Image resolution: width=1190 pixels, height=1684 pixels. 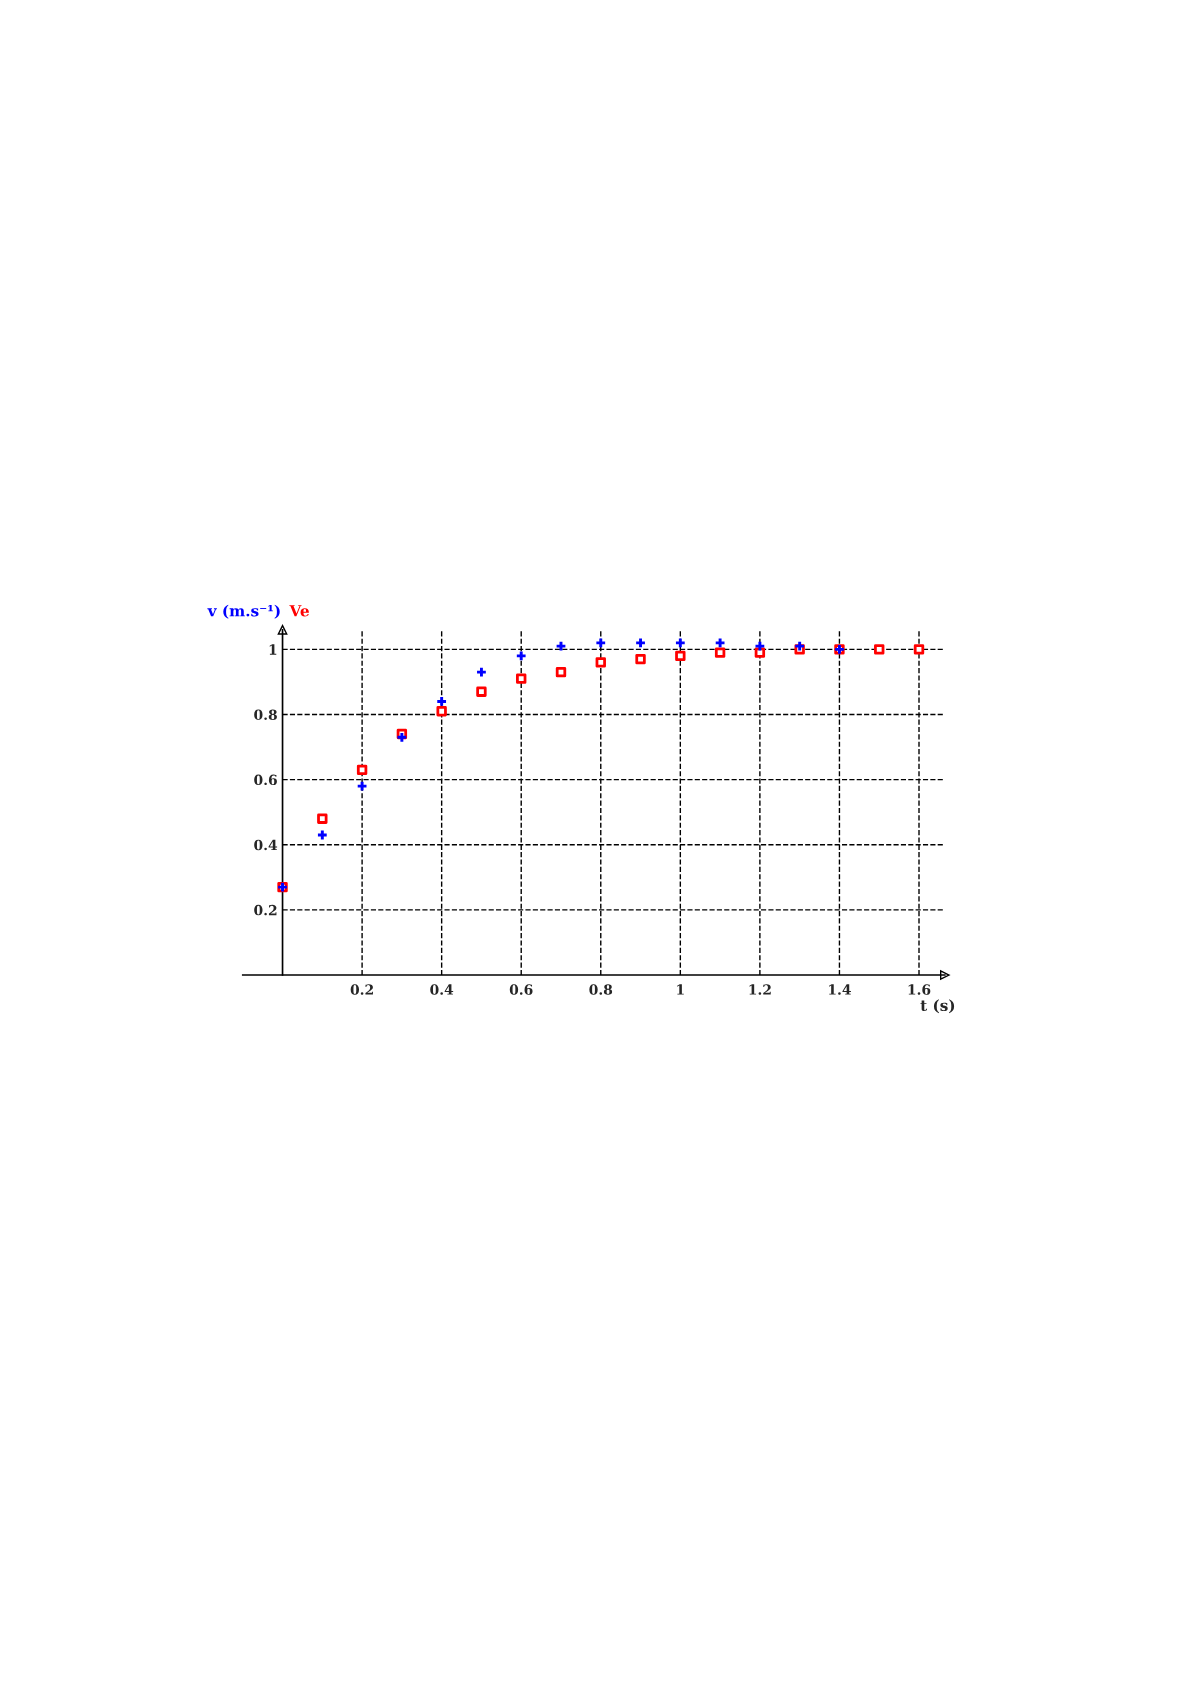 What do you see at coordinates (601, 989) in the screenshot?
I see `x-tick-label: 0.8` at bounding box center [601, 989].